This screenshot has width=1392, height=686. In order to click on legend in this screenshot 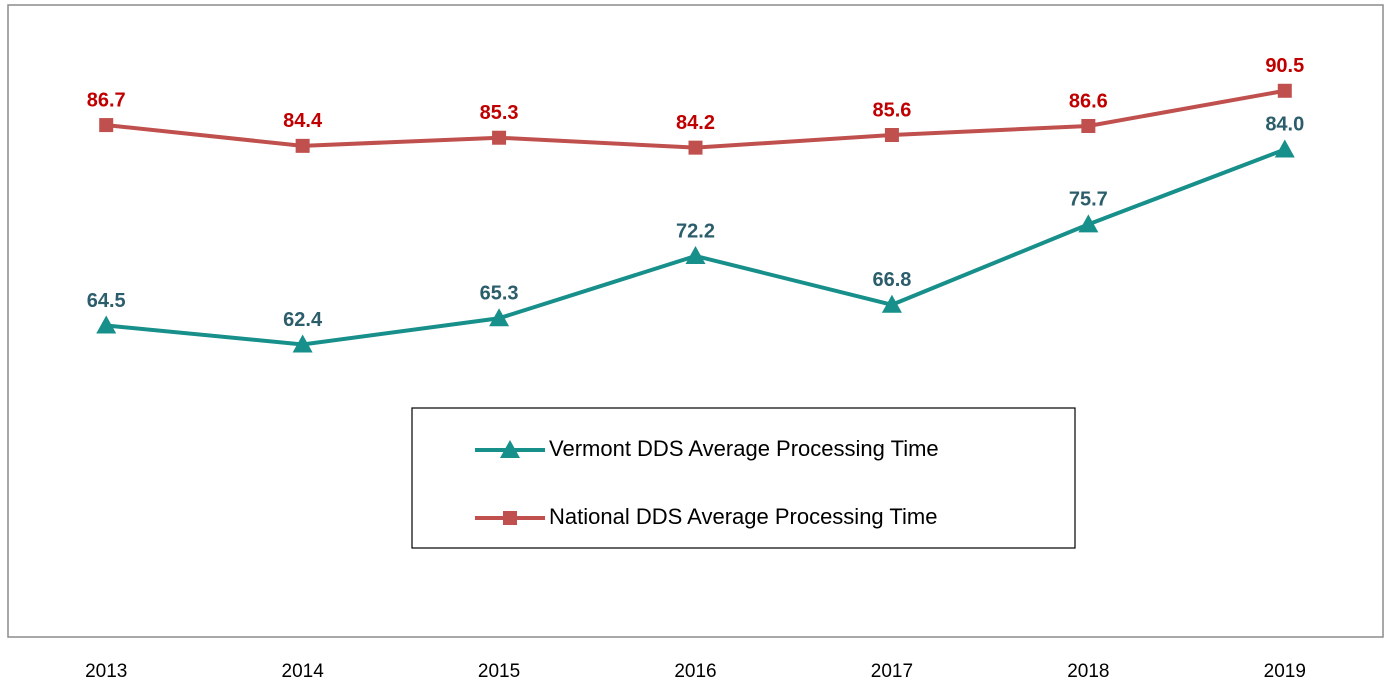, I will do `click(743, 478)`.